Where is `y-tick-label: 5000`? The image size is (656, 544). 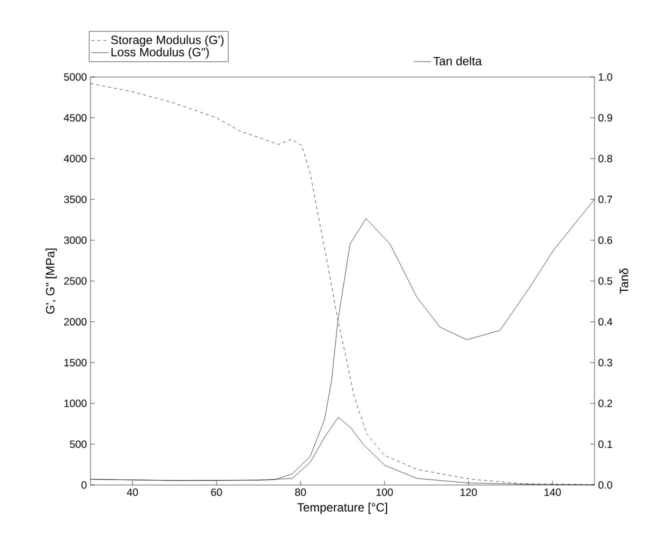 y-tick-label: 5000 is located at coordinates (75, 77).